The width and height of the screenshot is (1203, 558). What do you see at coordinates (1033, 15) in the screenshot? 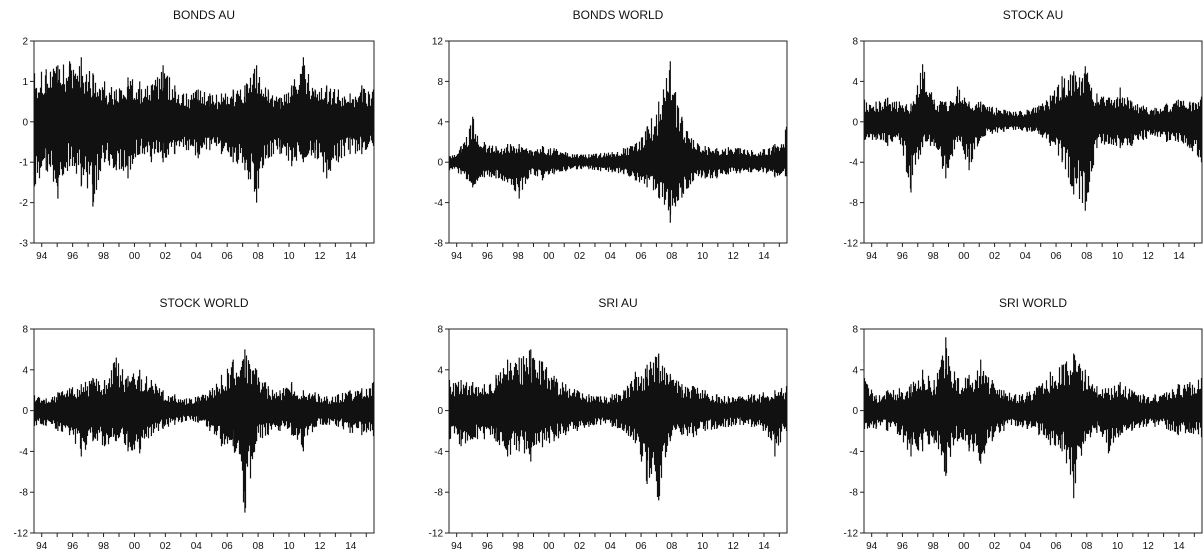
I see `chart-title: STOCK AU` at bounding box center [1033, 15].